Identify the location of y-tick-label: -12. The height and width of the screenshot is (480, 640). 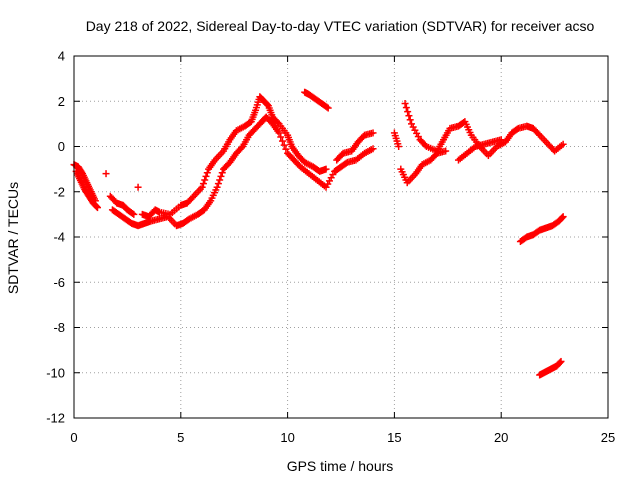
(55, 418).